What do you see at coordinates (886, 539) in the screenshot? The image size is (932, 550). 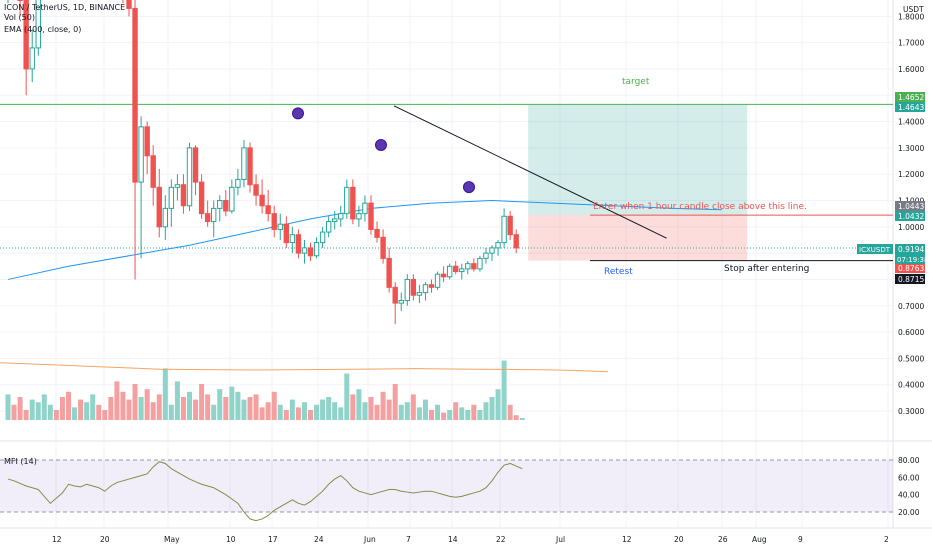 I see `time-tick-label: 2` at bounding box center [886, 539].